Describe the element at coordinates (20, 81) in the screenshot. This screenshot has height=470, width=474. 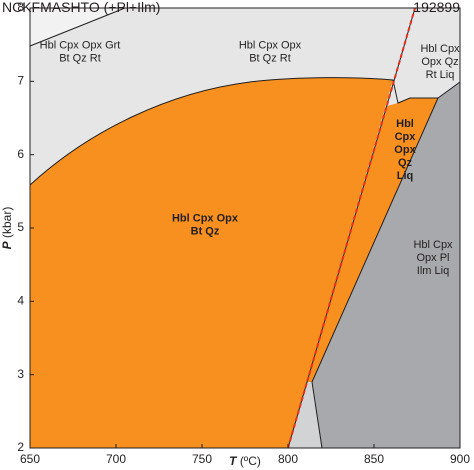
I see `y-tick-label: 7` at that location.